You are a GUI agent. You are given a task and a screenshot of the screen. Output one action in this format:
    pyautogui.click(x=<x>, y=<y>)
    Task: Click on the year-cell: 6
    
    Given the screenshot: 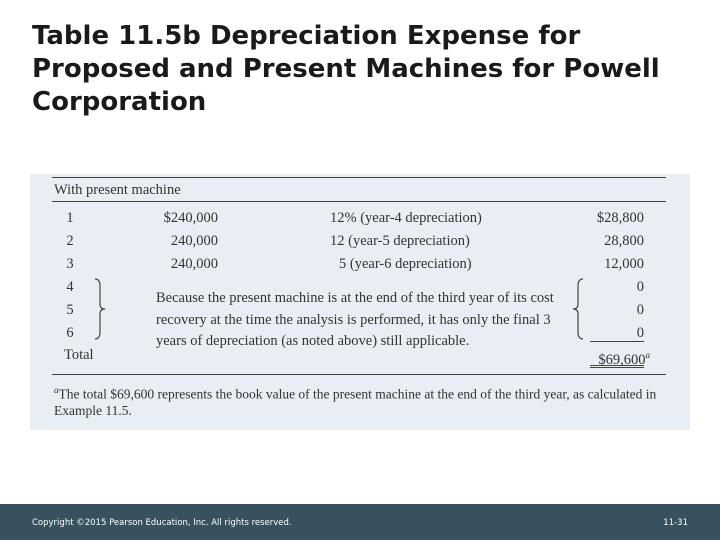 What is the action you would take?
    pyautogui.click(x=70, y=333)
    